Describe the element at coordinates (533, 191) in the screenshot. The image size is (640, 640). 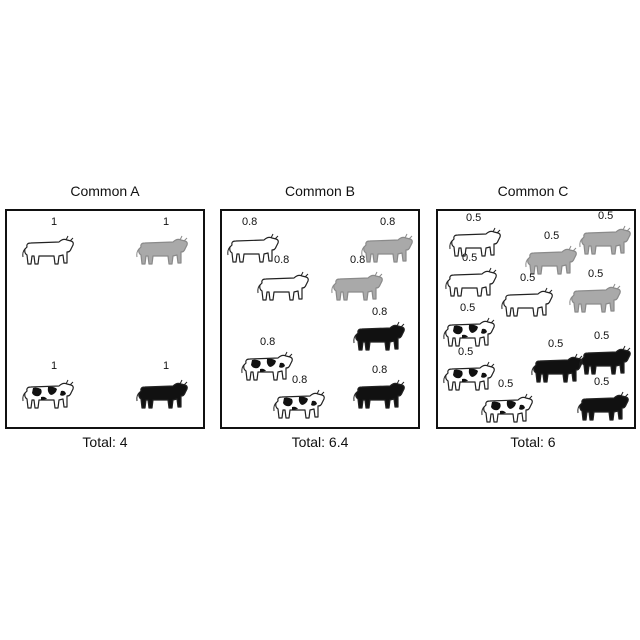
I see `panel-title-c: Common C` at that location.